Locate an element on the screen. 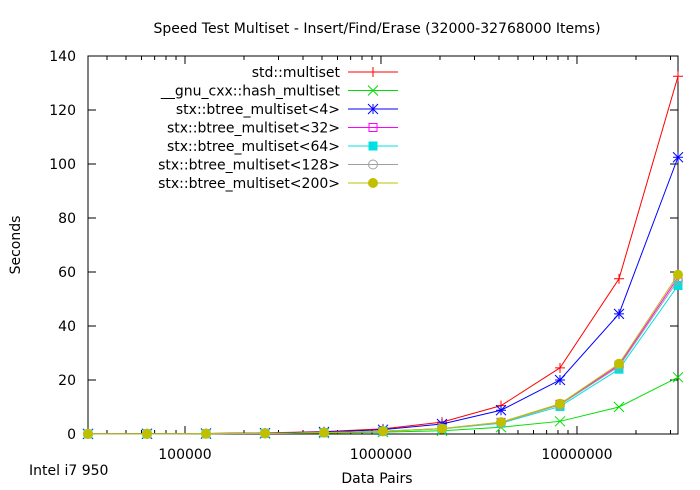 This screenshot has width=700, height=490. legend-label: std::multiset is located at coordinates (296, 73).